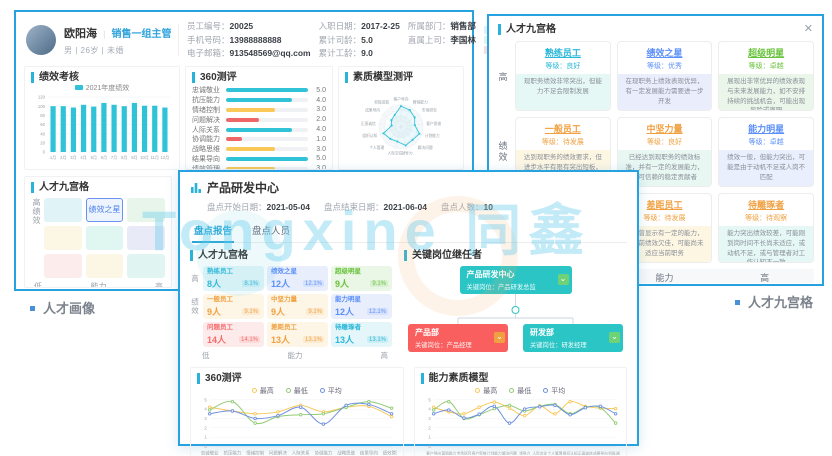 The image size is (832, 456). I want to click on svg-text: 问题解决, so click(278, 452).